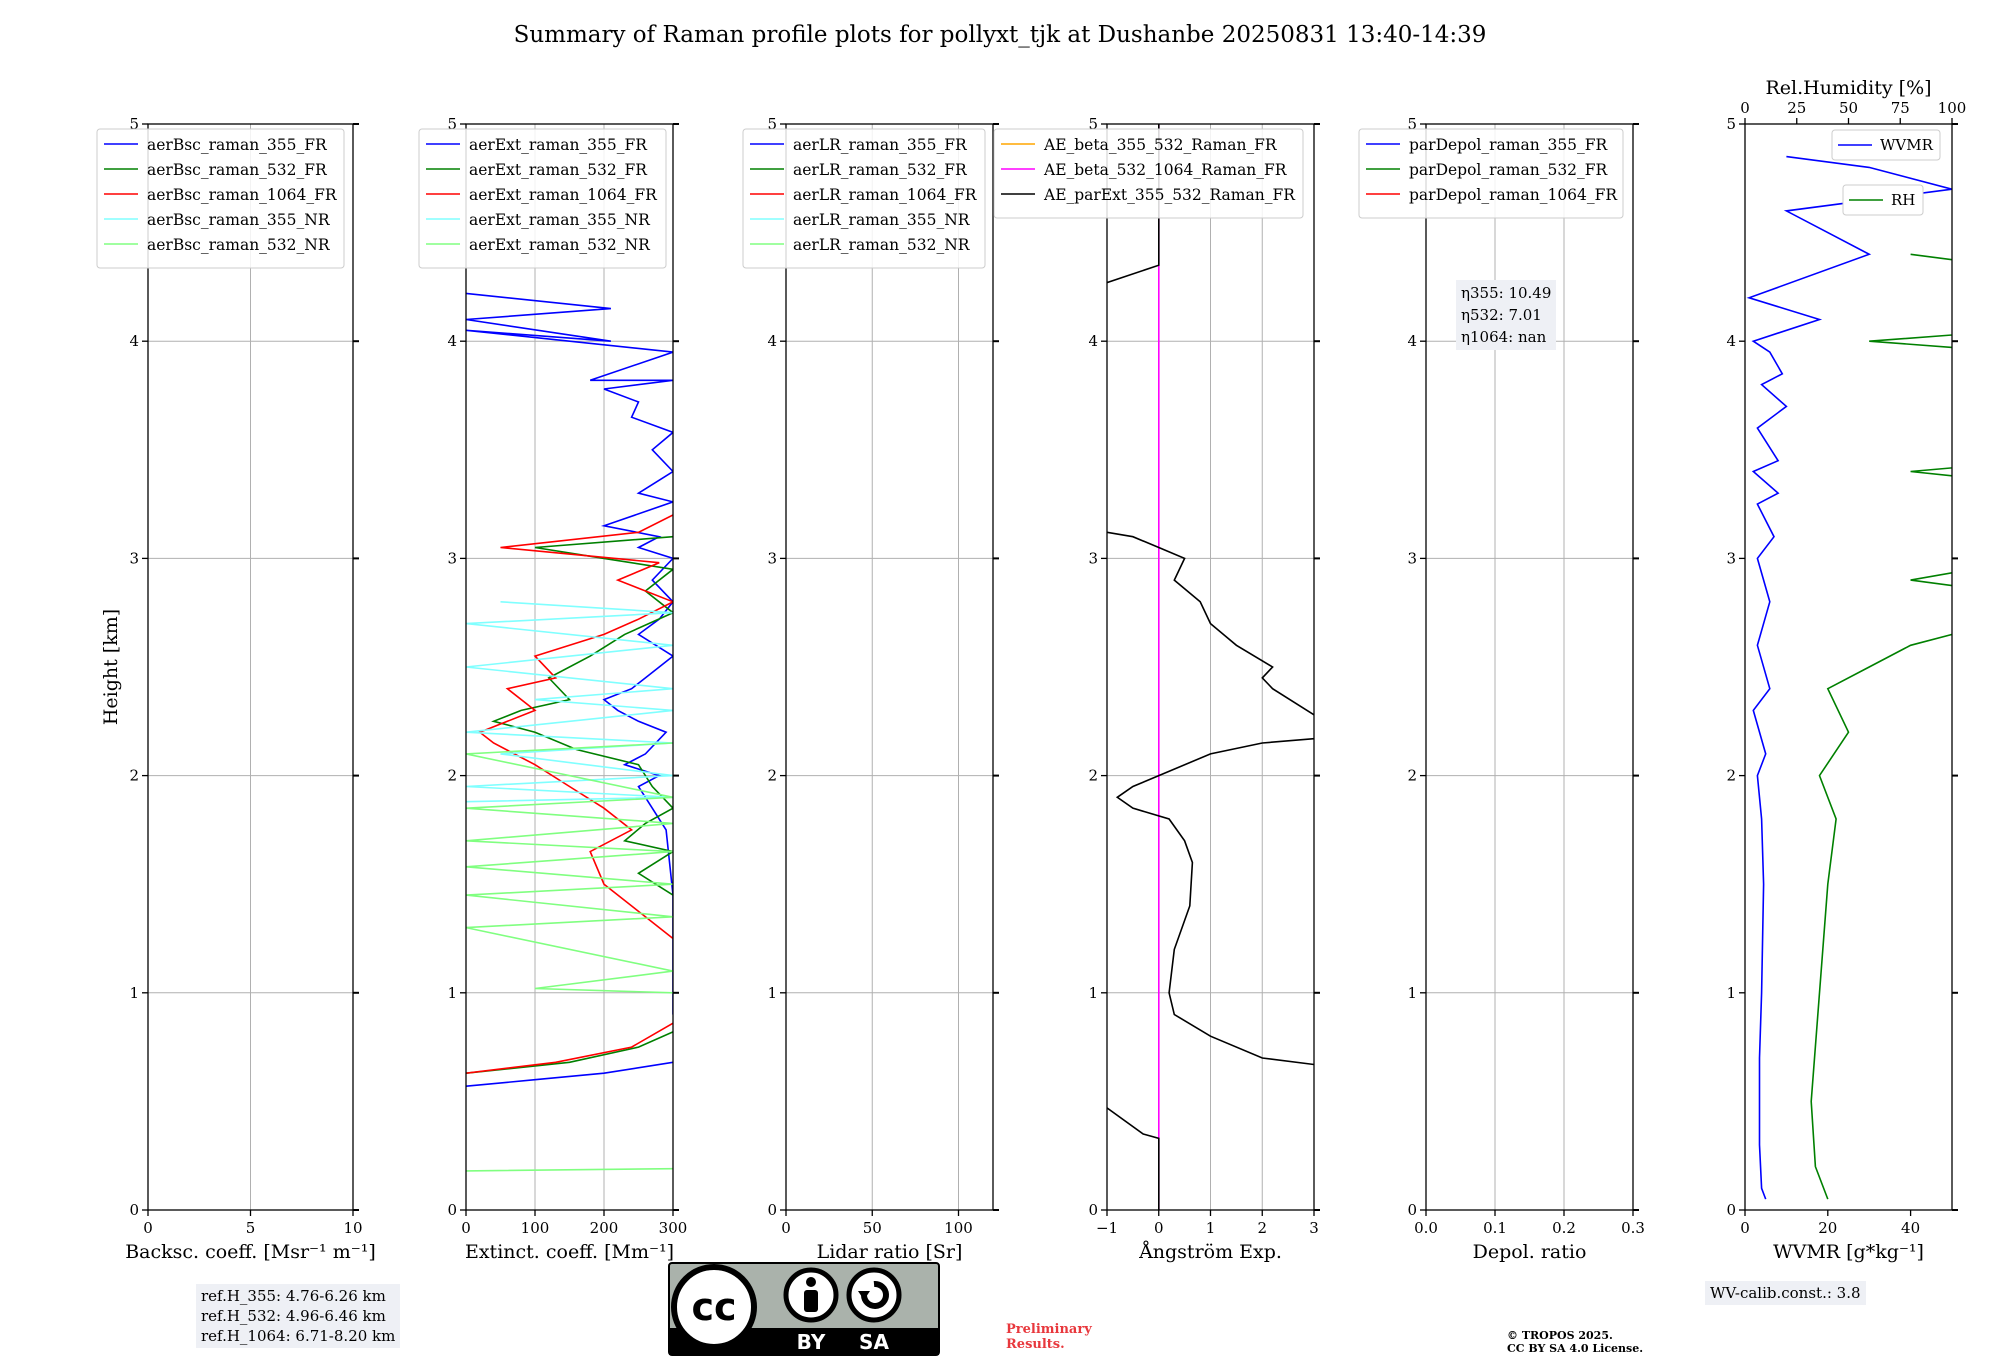  Describe the element at coordinates (880, 145) in the screenshot. I see `legend-label: aerLR_raman_355_FR` at that location.